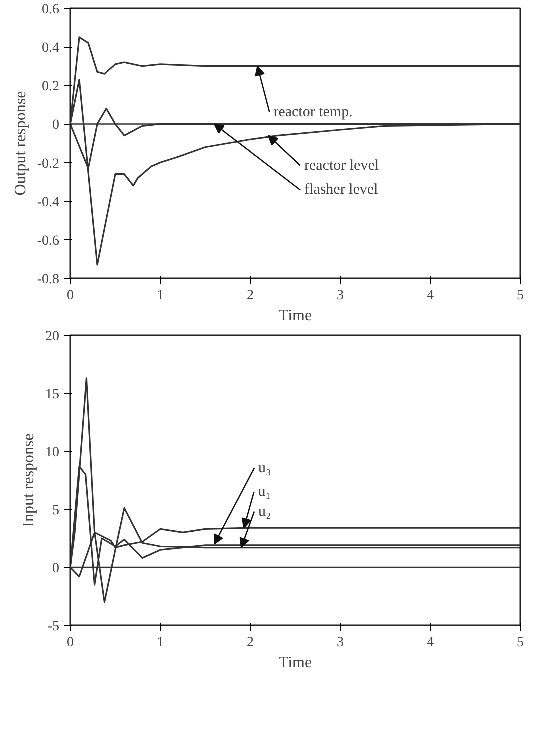 This screenshot has height=734, width=540. What do you see at coordinates (51, 87) in the screenshot?
I see `y-tick-label: 0.2` at bounding box center [51, 87].